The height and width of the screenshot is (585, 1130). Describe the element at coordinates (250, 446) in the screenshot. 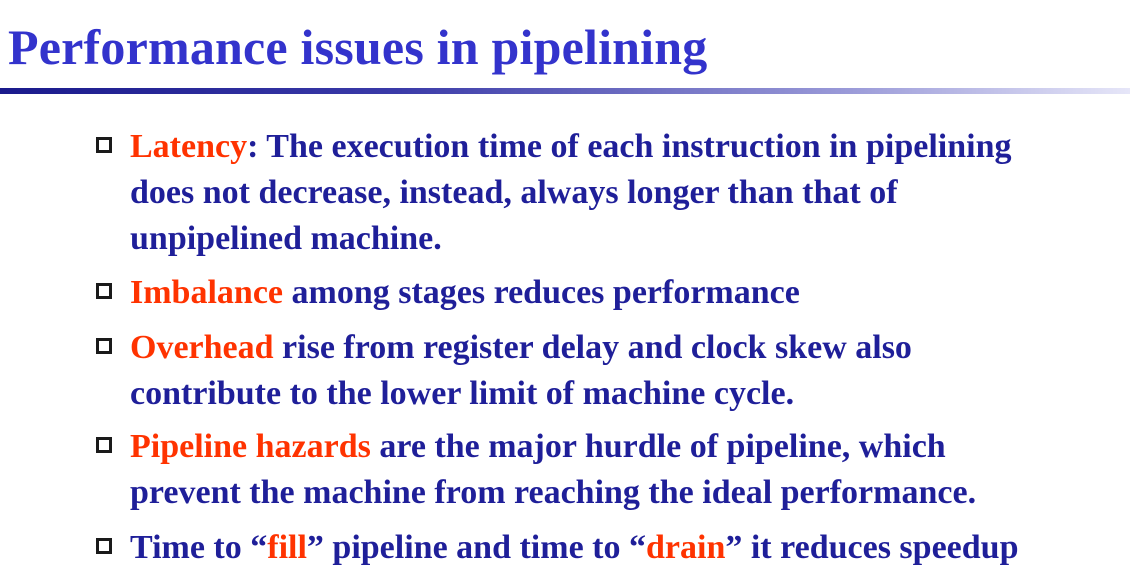

I see `highlight-term-pipeline-hazards: Pipeline hazards` at that location.